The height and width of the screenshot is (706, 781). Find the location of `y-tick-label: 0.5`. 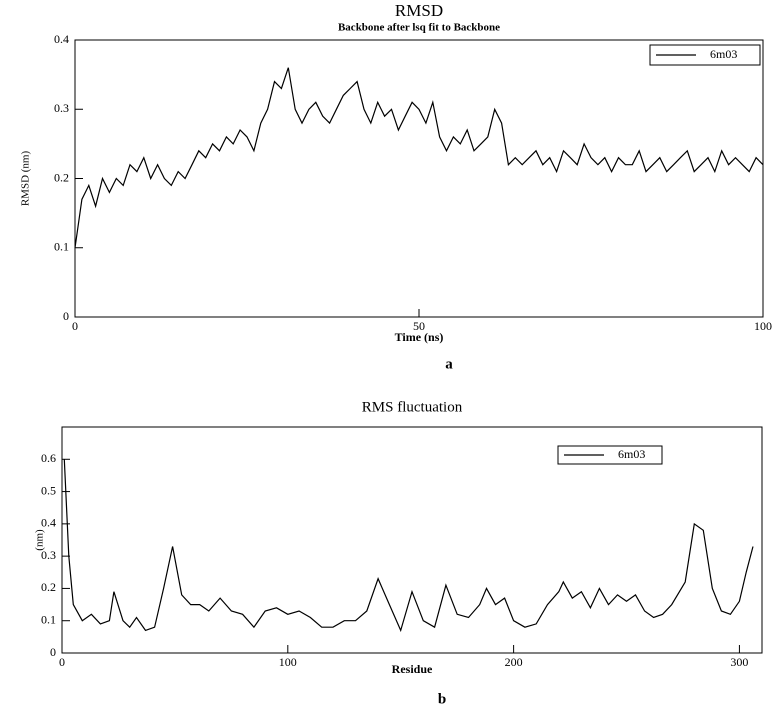

y-tick-label: 0.5 is located at coordinates (48, 490).